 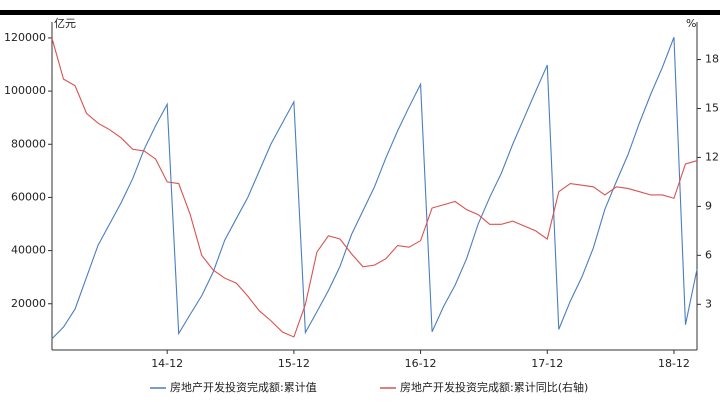 I want to click on y-tick-label: 20000, so click(x=28, y=303).